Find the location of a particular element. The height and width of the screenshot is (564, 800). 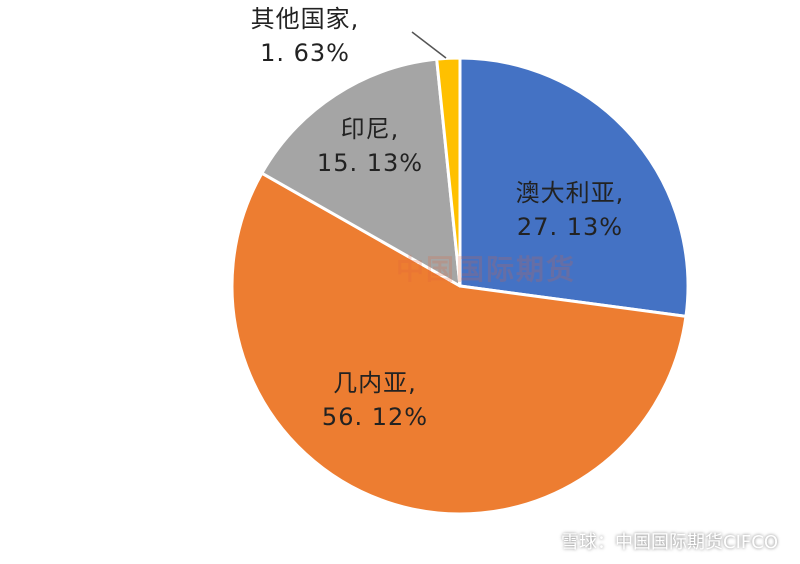

label-guinea: 几内亚, 56. 12% is located at coordinates (375, 400).